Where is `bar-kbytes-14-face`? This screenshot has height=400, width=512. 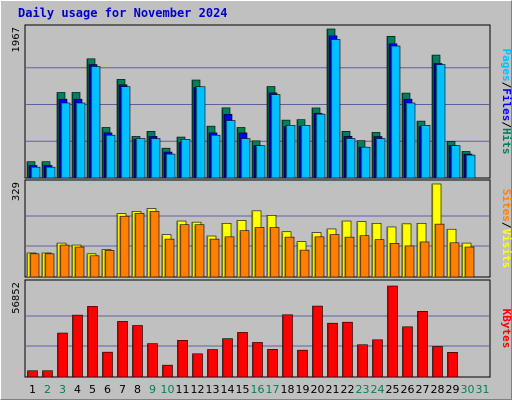
bar-kbytes-14-face is located at coordinates (227, 358).